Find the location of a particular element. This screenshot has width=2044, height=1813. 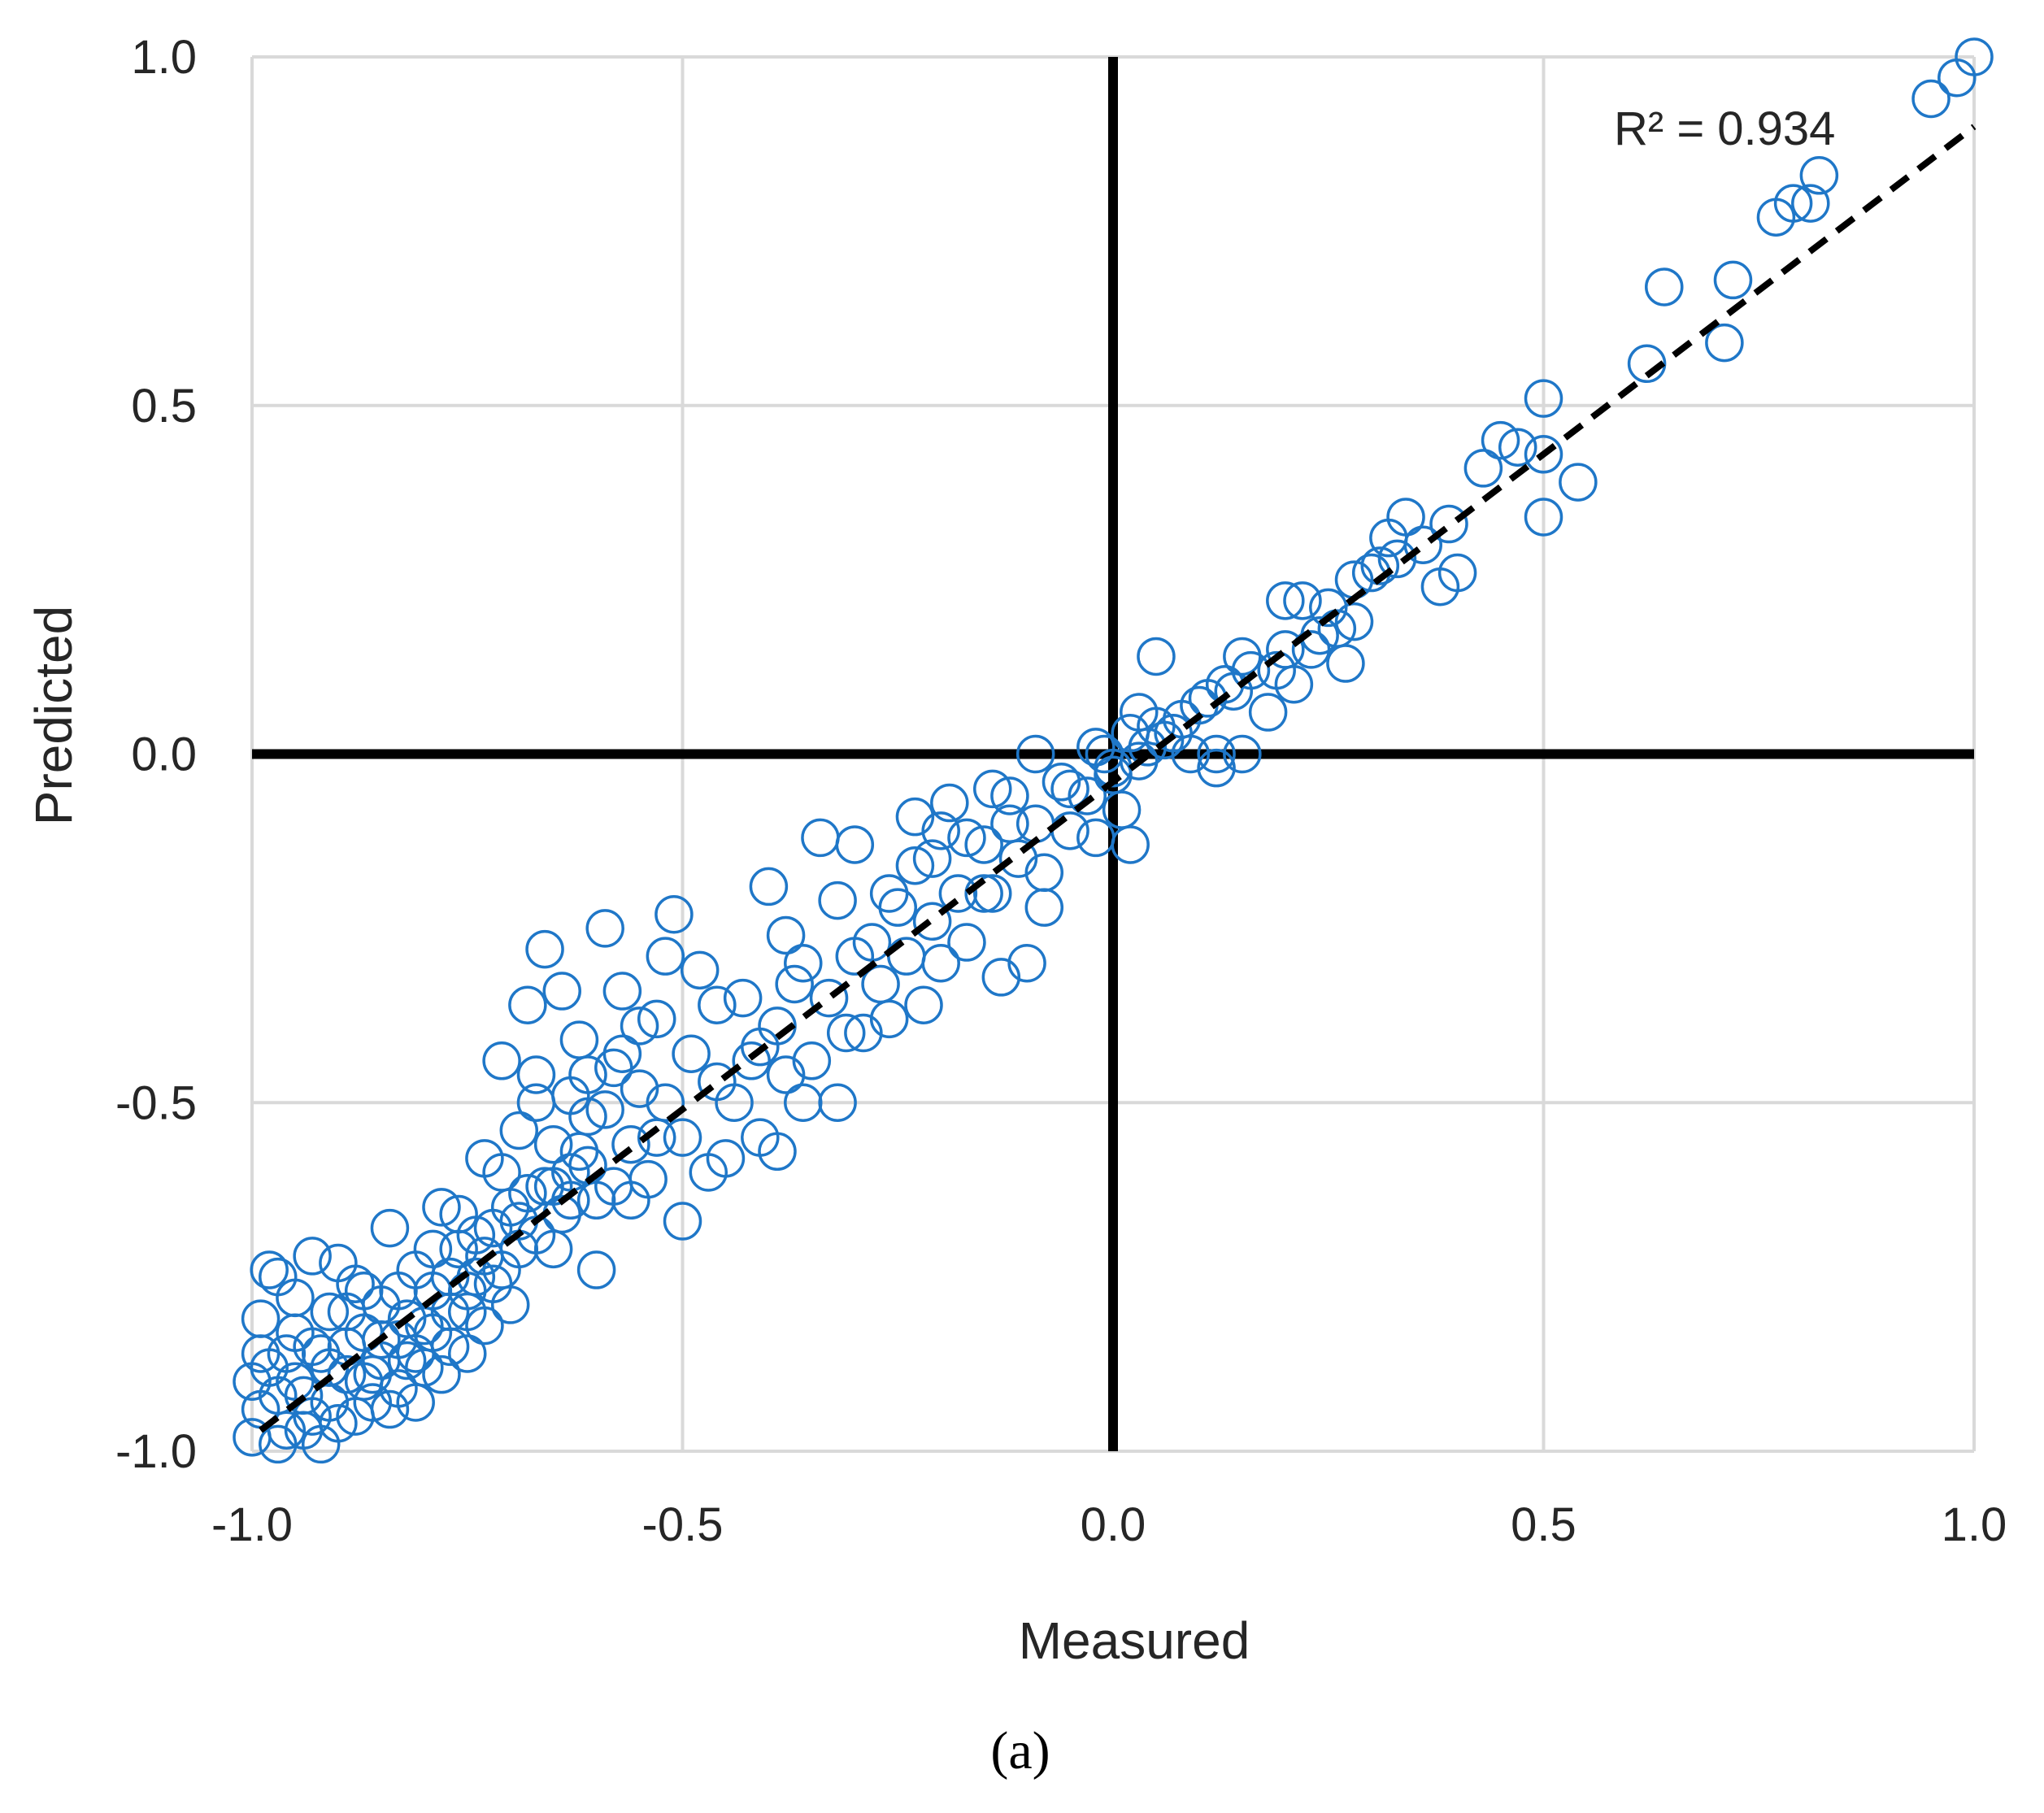

panel-label: (a) is located at coordinates (1020, 1750).